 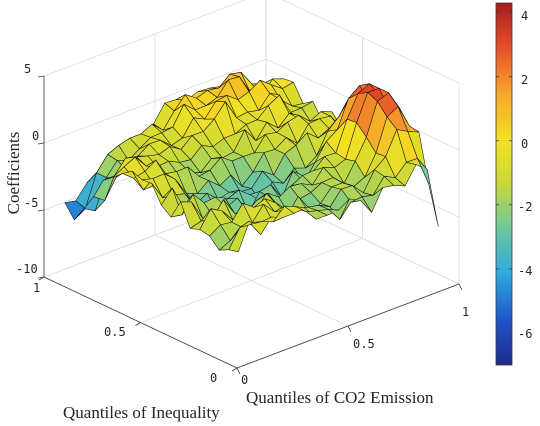 I want to click on side-wall-gridline, so click(x=371, y=42).